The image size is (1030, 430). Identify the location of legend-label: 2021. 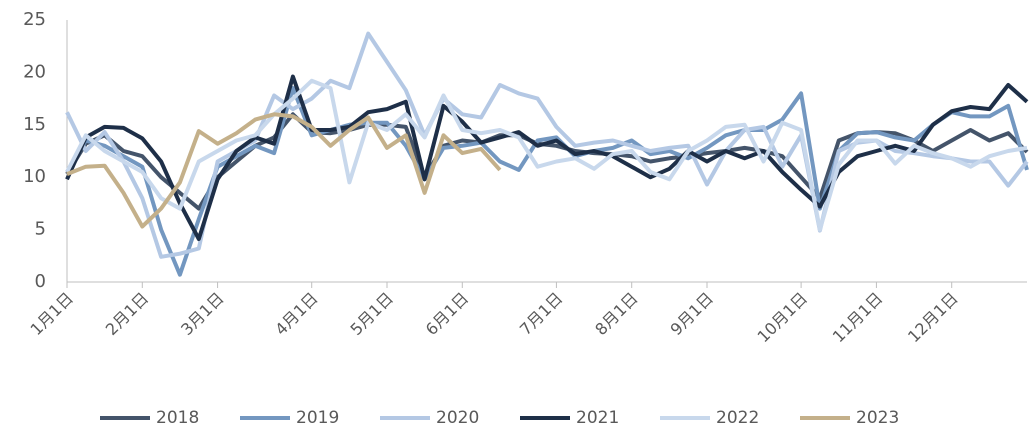
(597, 418).